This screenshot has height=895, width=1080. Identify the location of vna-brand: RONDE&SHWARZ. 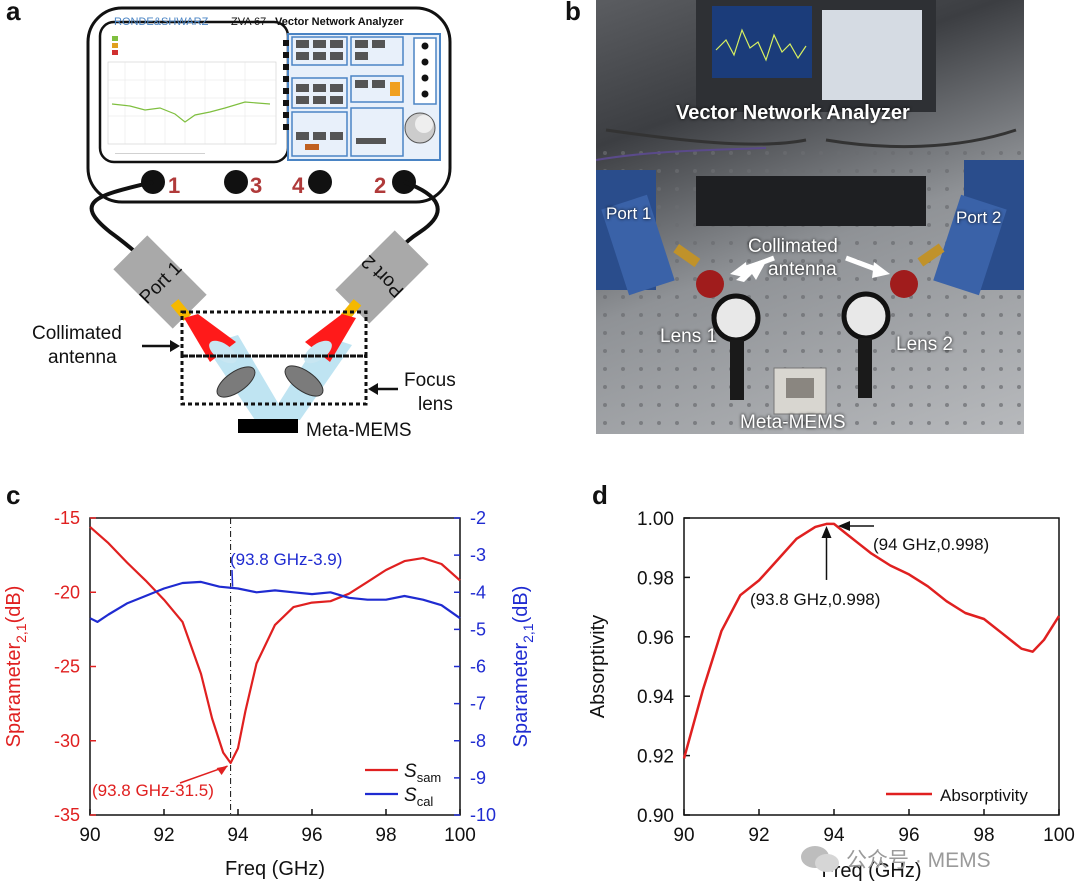
(161, 22).